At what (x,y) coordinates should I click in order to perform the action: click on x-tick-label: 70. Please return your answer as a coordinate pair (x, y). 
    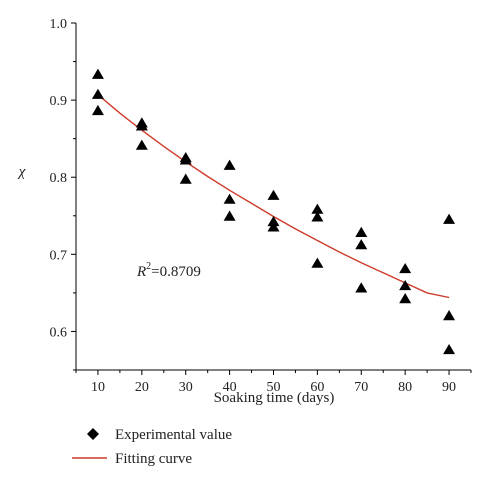
    Looking at the image, I should click on (361, 387).